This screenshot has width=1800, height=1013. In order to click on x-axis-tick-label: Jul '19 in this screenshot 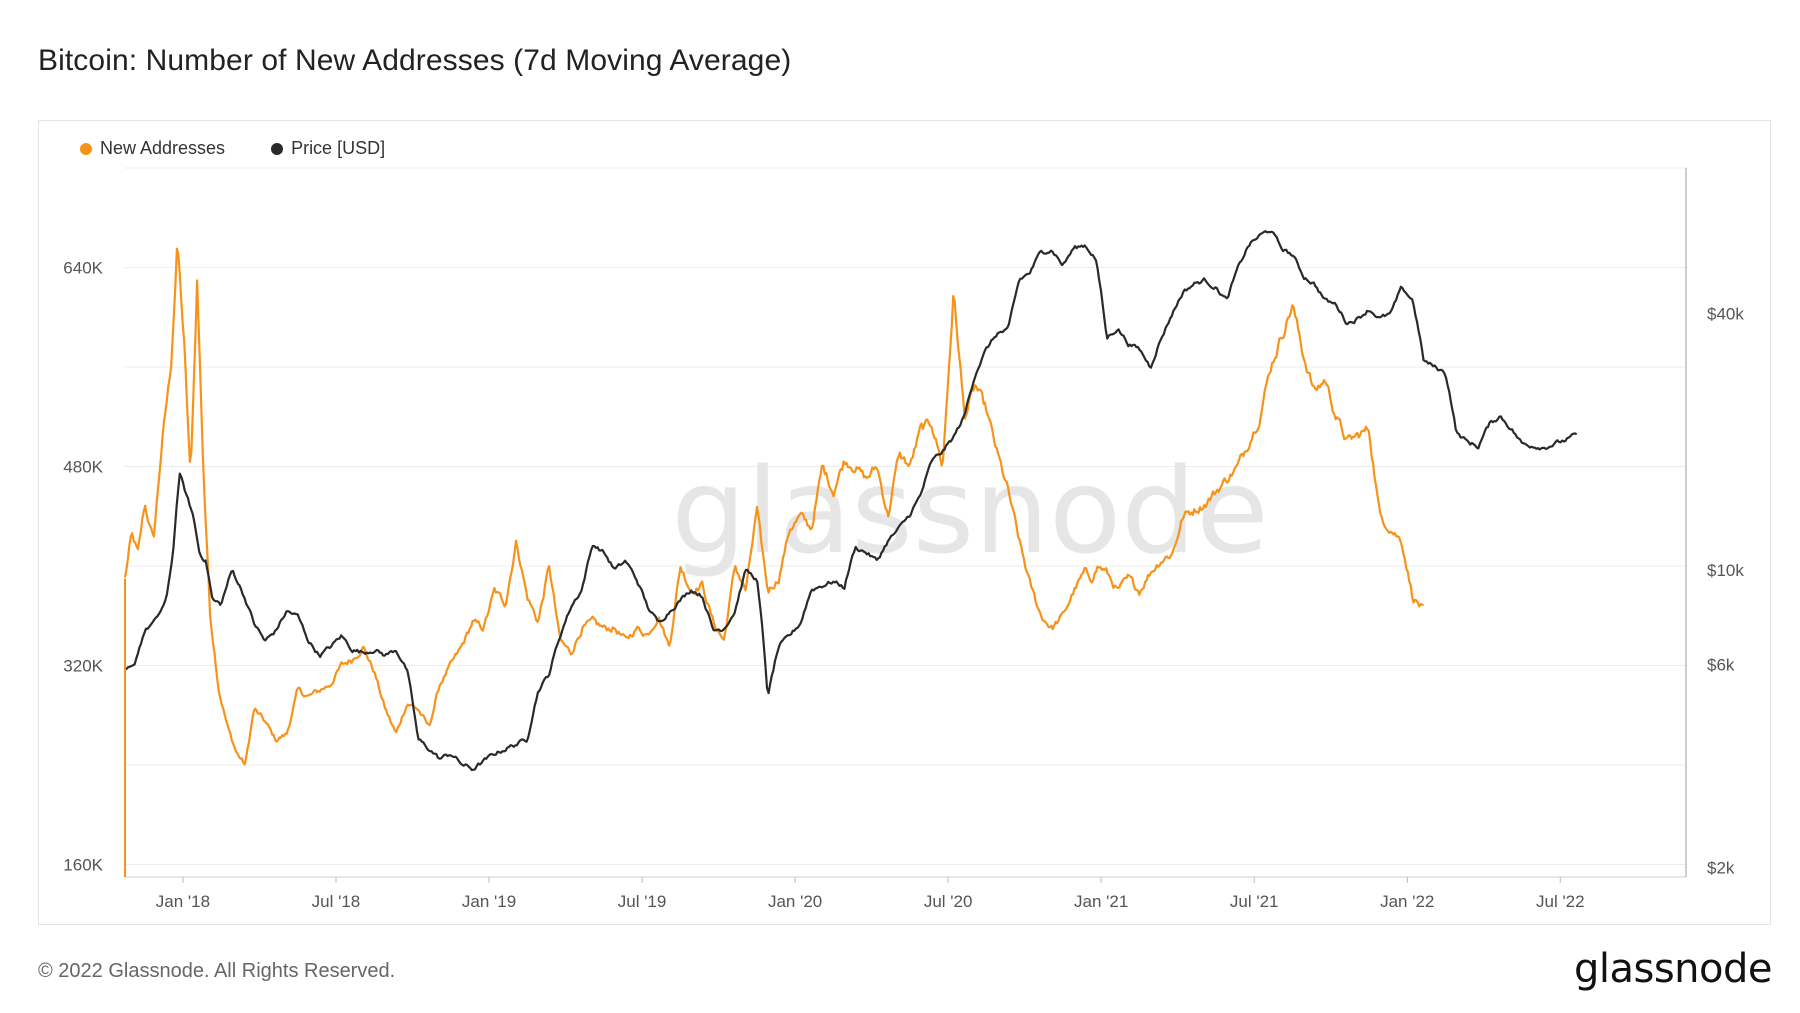, I will do `click(642, 901)`.